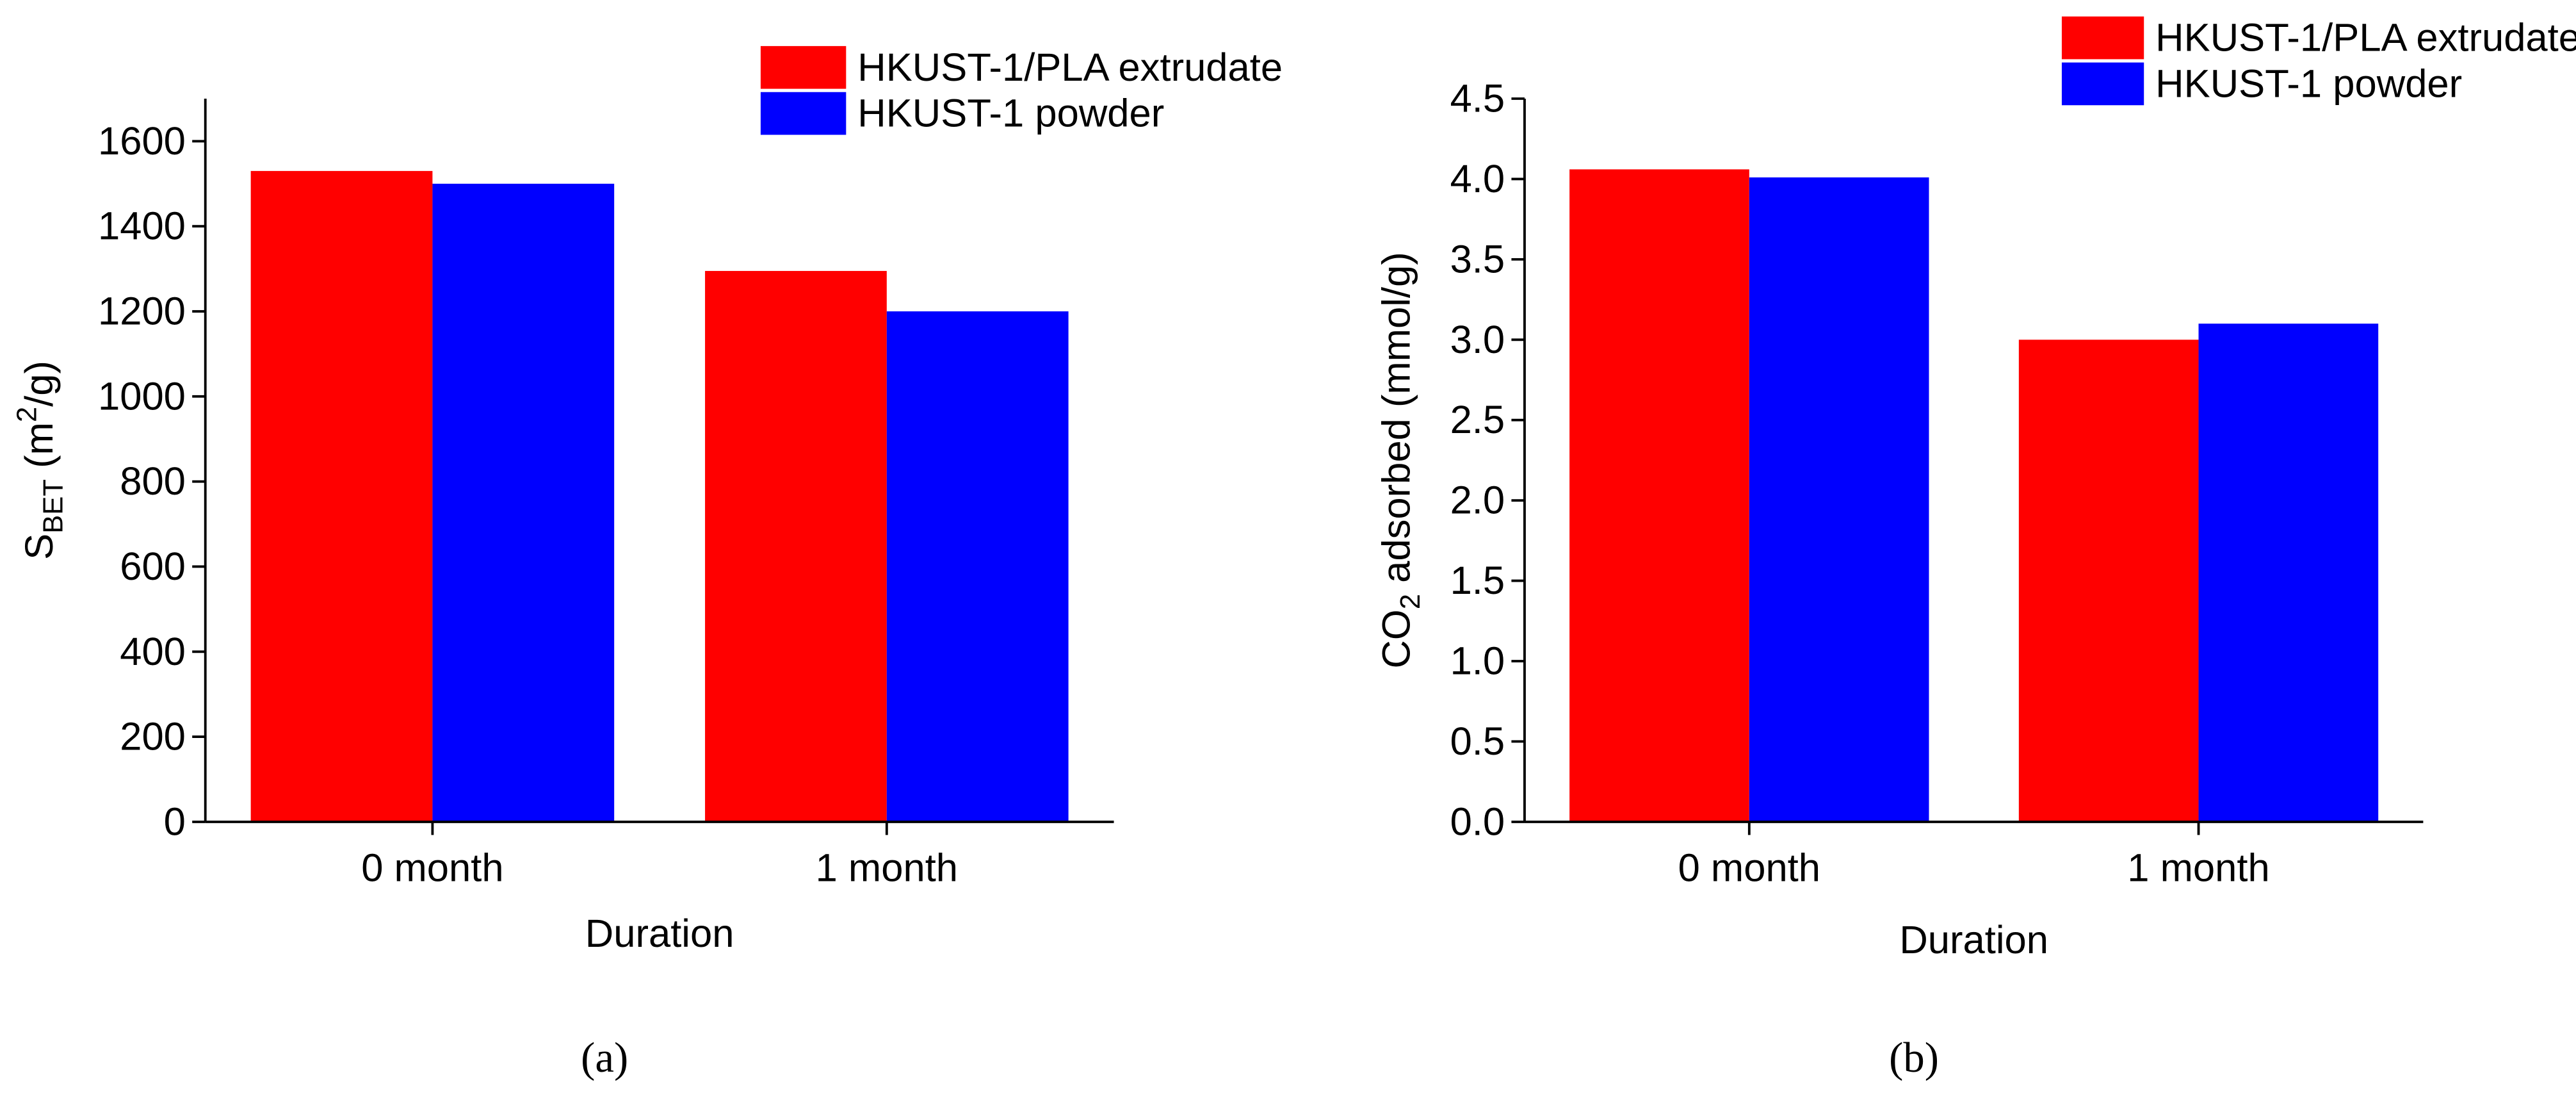 This screenshot has width=2576, height=1098. Describe the element at coordinates (1914, 1058) in the screenshot. I see `panel-label: (b)` at that location.